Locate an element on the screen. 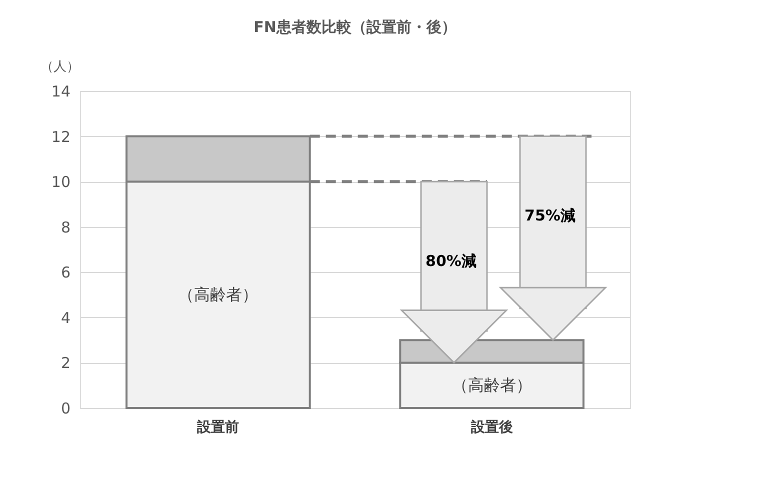 This screenshot has width=760, height=503. chart-title: FN患者数比較（設置前・後） is located at coordinates (355, 27).